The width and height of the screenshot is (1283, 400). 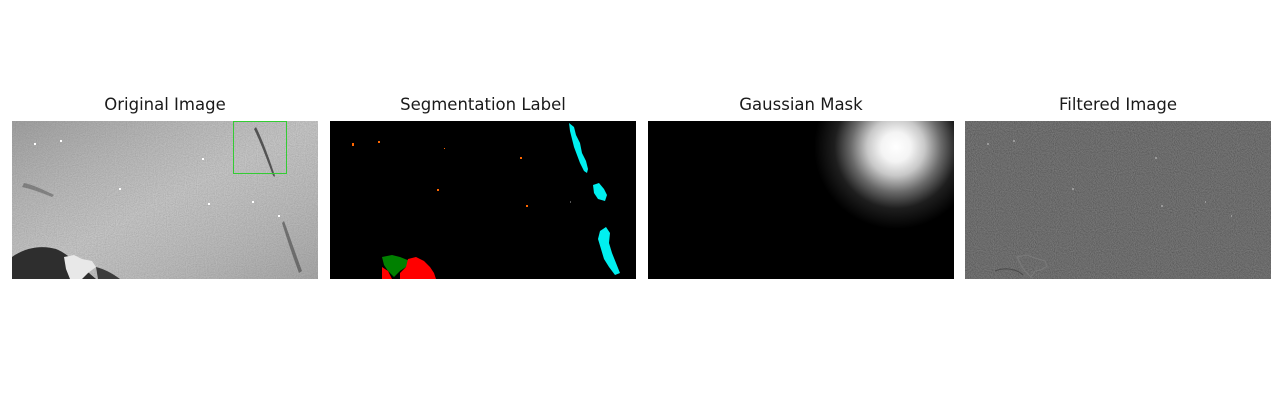 What do you see at coordinates (260, 147) in the screenshot?
I see `highlight-box` at bounding box center [260, 147].